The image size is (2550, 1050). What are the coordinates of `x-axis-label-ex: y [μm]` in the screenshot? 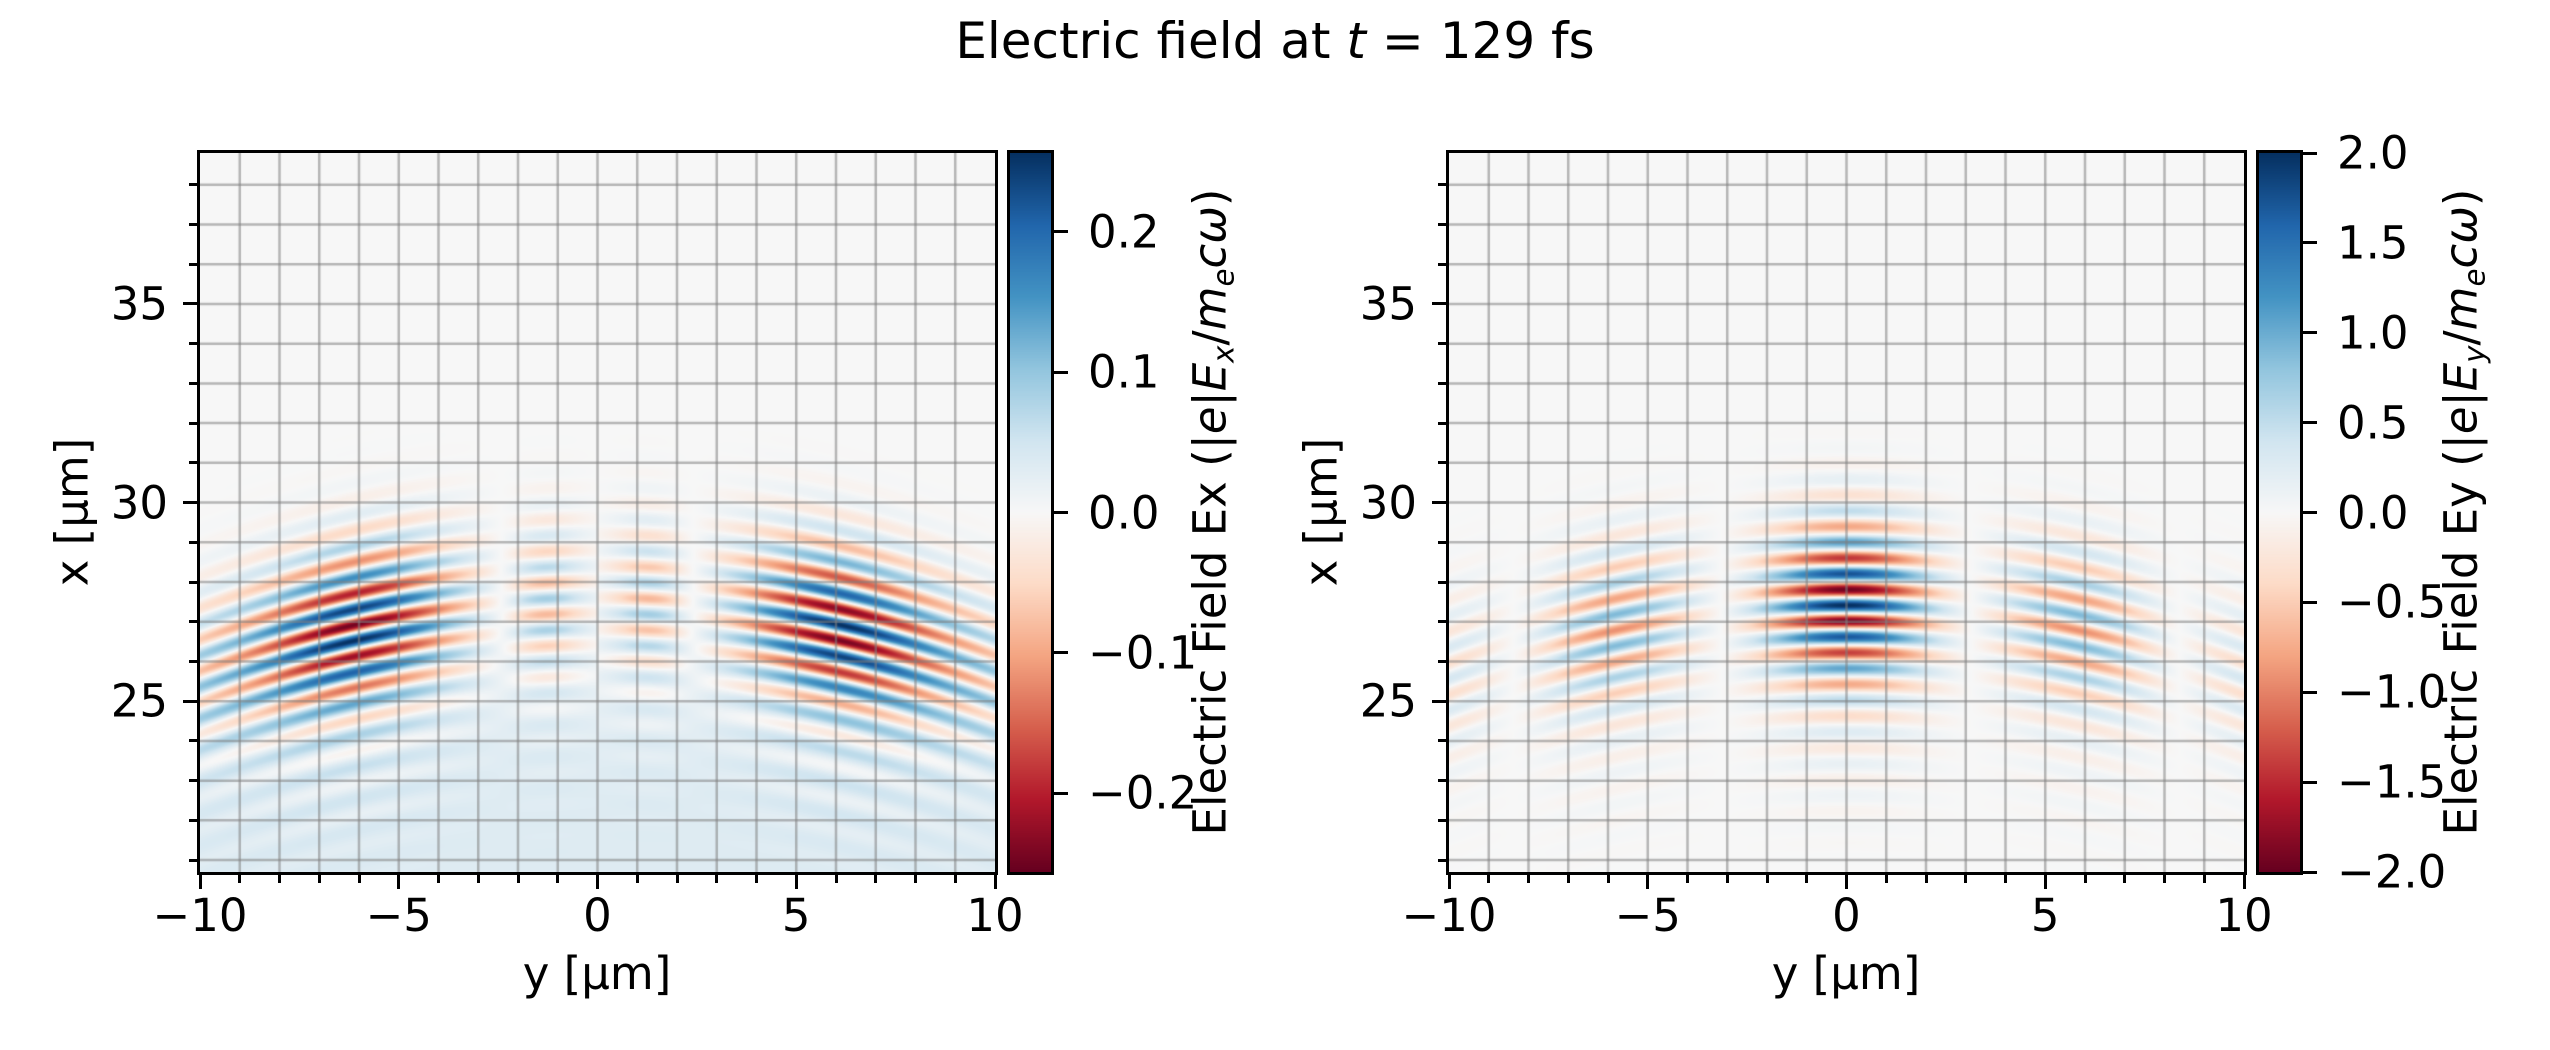 It's located at (597, 973).